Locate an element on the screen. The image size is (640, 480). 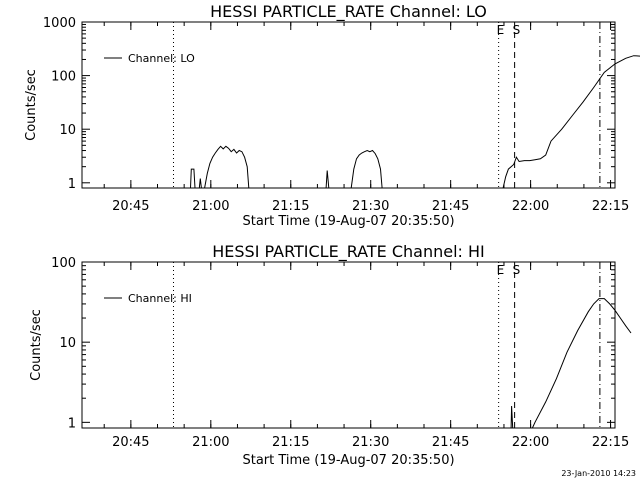
chart0-xtick-label: 21:15 is located at coordinates (290, 206).